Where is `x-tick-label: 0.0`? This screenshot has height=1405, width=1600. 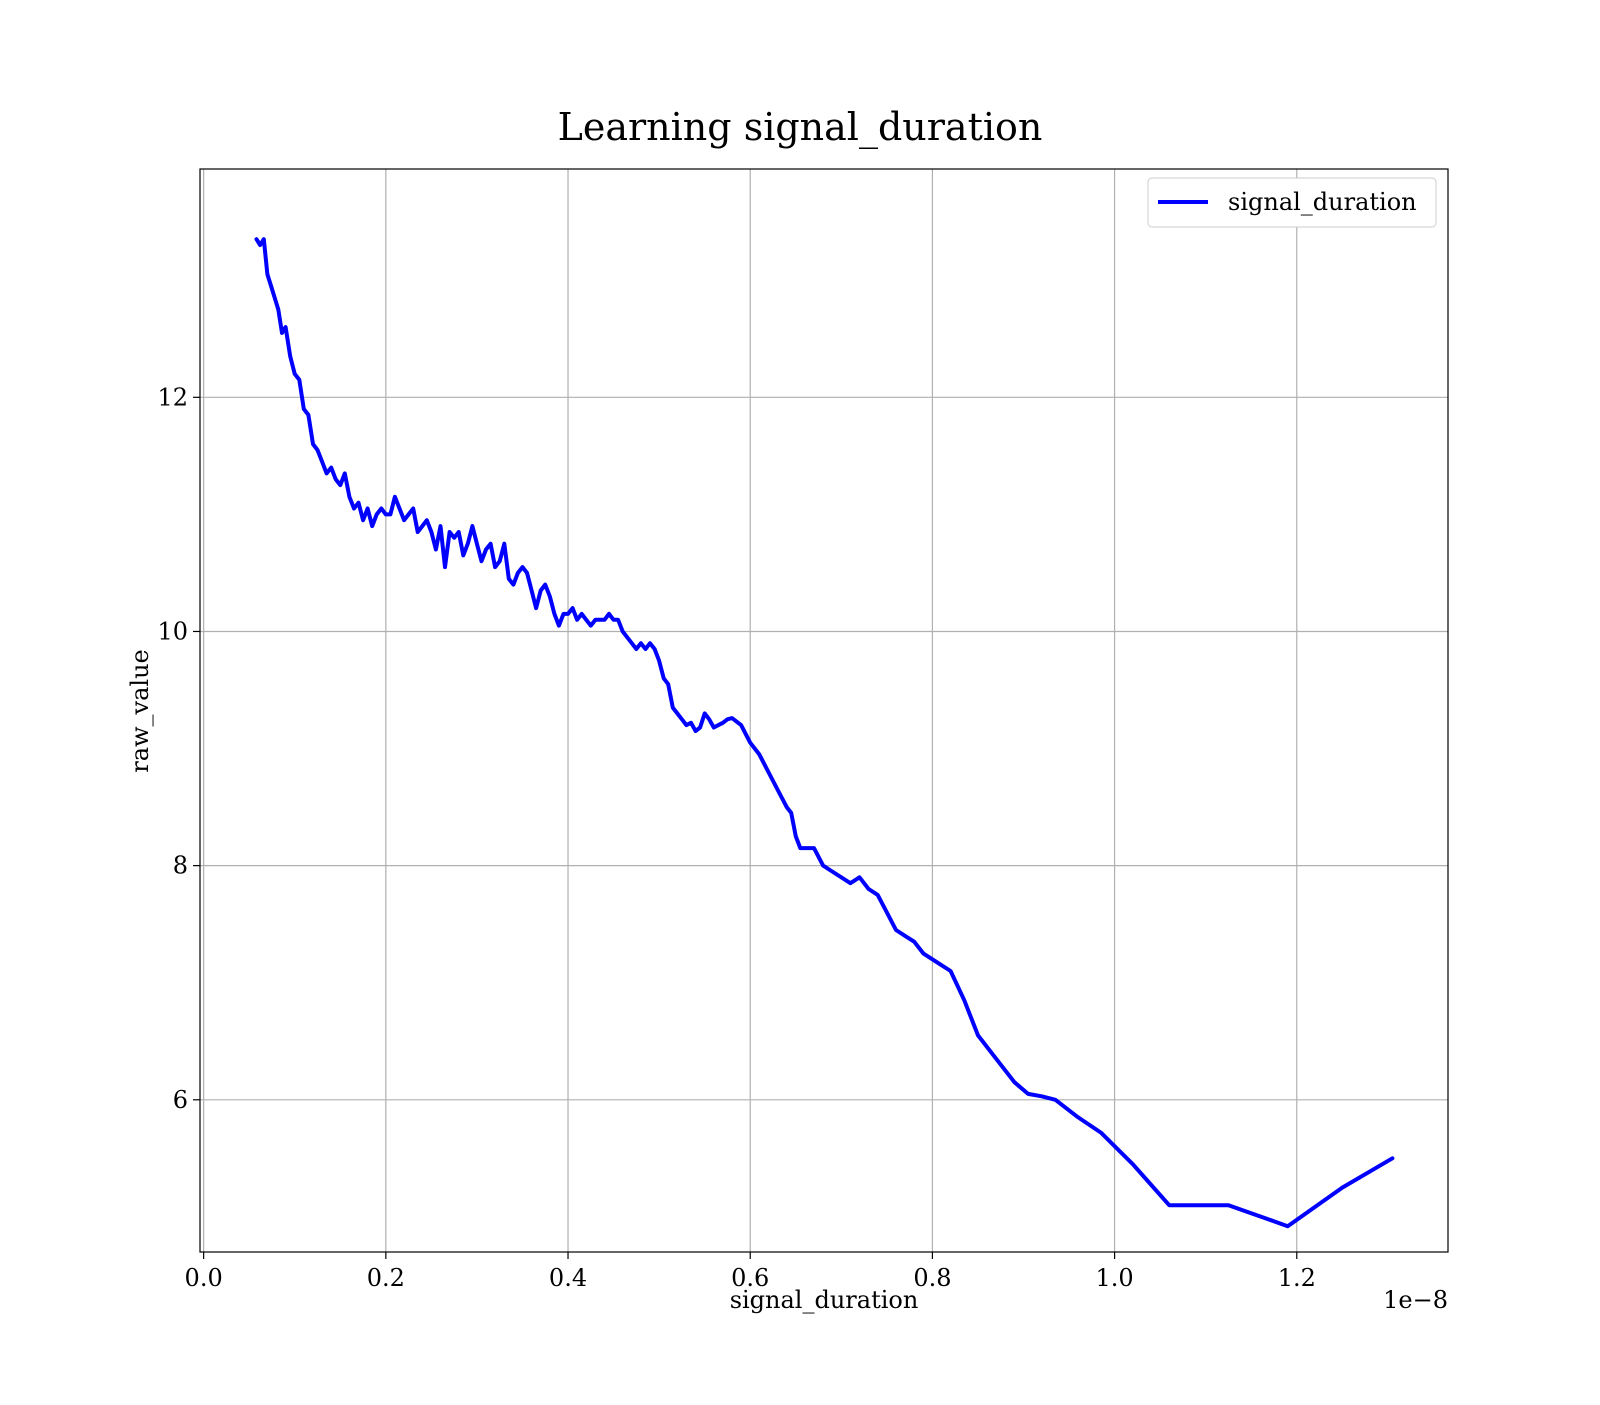 x-tick-label: 0.0 is located at coordinates (204, 1278).